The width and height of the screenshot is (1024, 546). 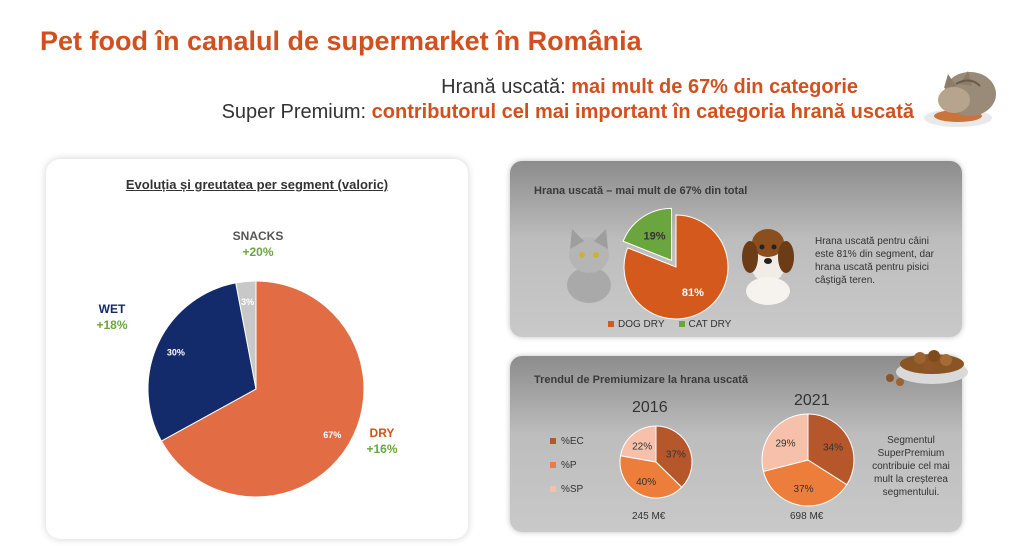 What do you see at coordinates (572, 489) in the screenshot?
I see `legend-label-sp: %SP` at bounding box center [572, 489].